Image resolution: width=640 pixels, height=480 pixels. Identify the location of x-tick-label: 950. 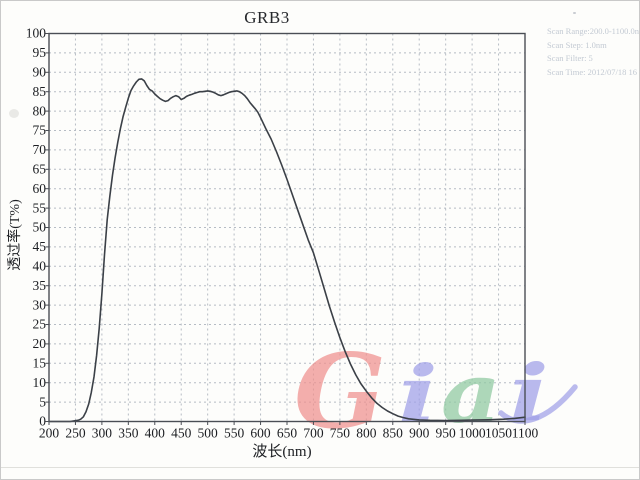
(446, 433).